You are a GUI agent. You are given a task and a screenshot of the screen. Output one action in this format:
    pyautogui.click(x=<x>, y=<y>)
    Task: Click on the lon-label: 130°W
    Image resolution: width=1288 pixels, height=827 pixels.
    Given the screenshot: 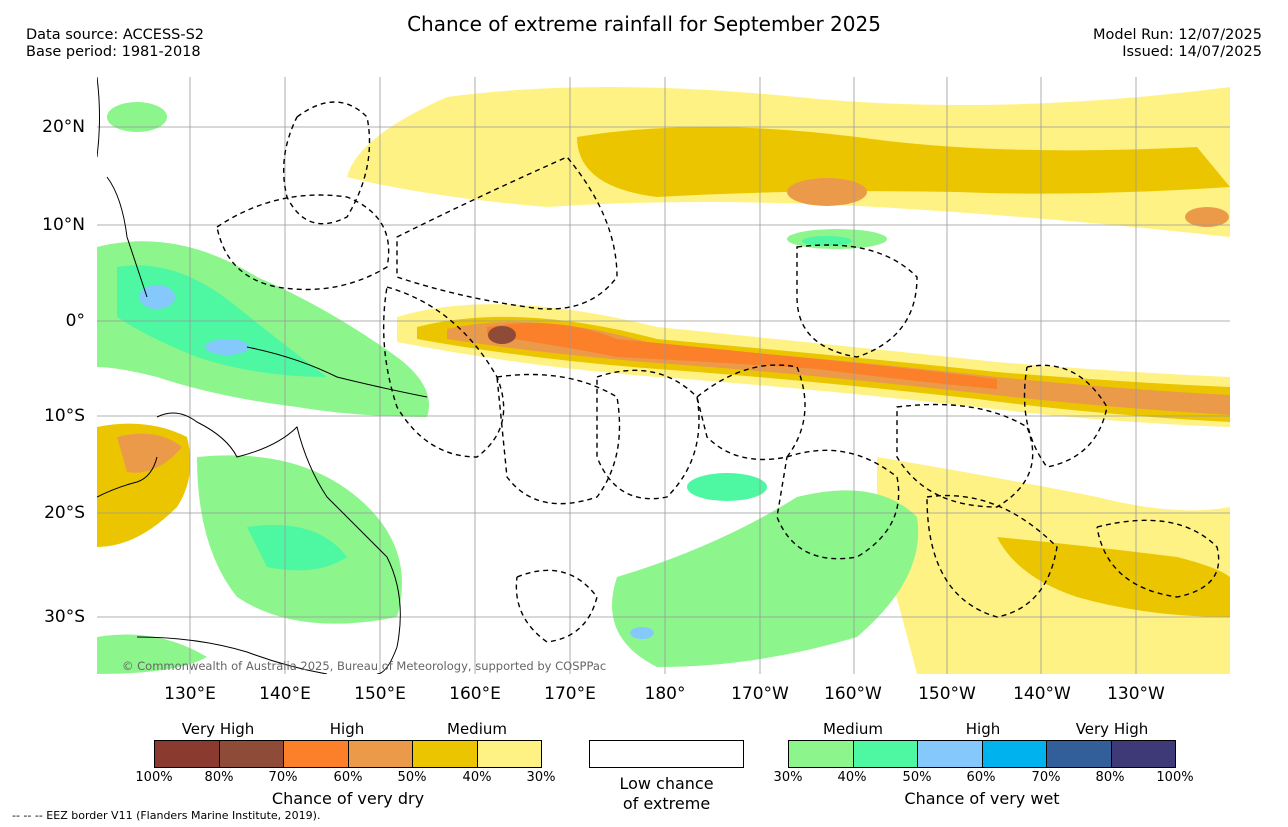 What is the action you would take?
    pyautogui.click(x=1136, y=694)
    